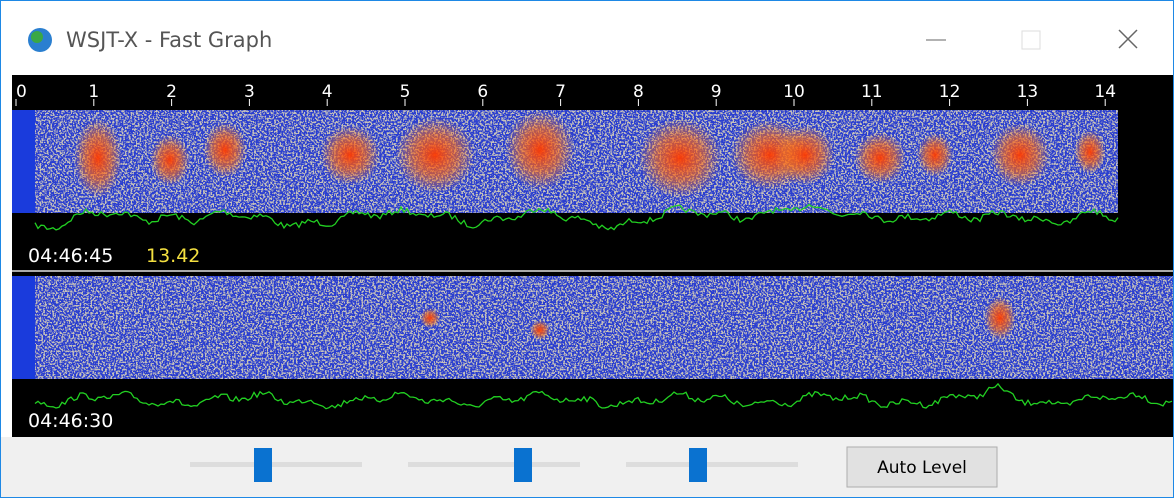 This screenshot has height=498, width=1174. I want to click on auto-level-button, so click(922, 467).